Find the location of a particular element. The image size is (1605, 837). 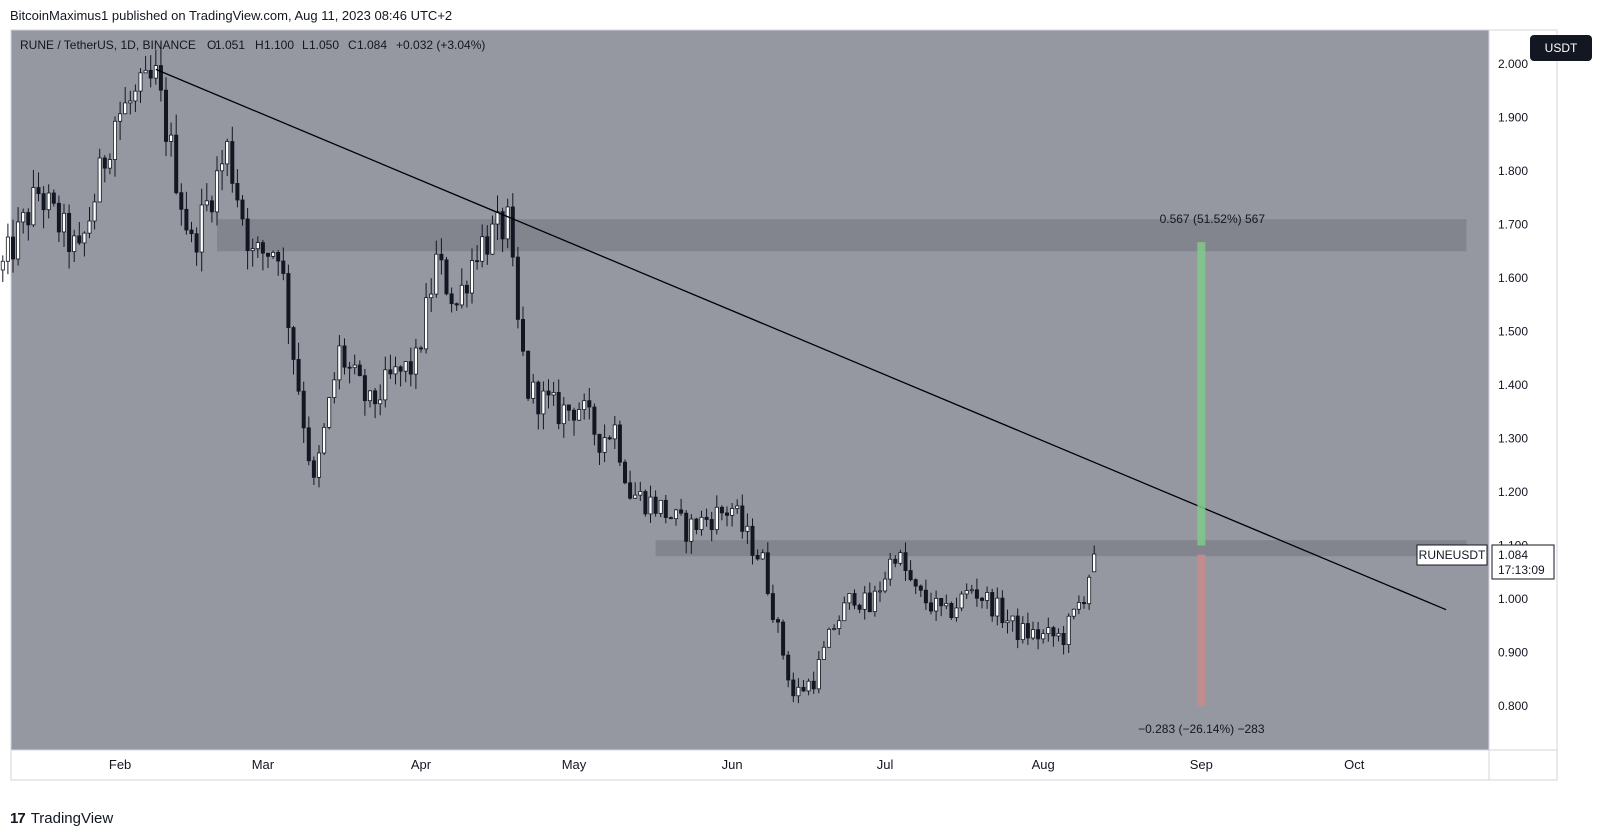

currency-button: USDT is located at coordinates (1561, 48).